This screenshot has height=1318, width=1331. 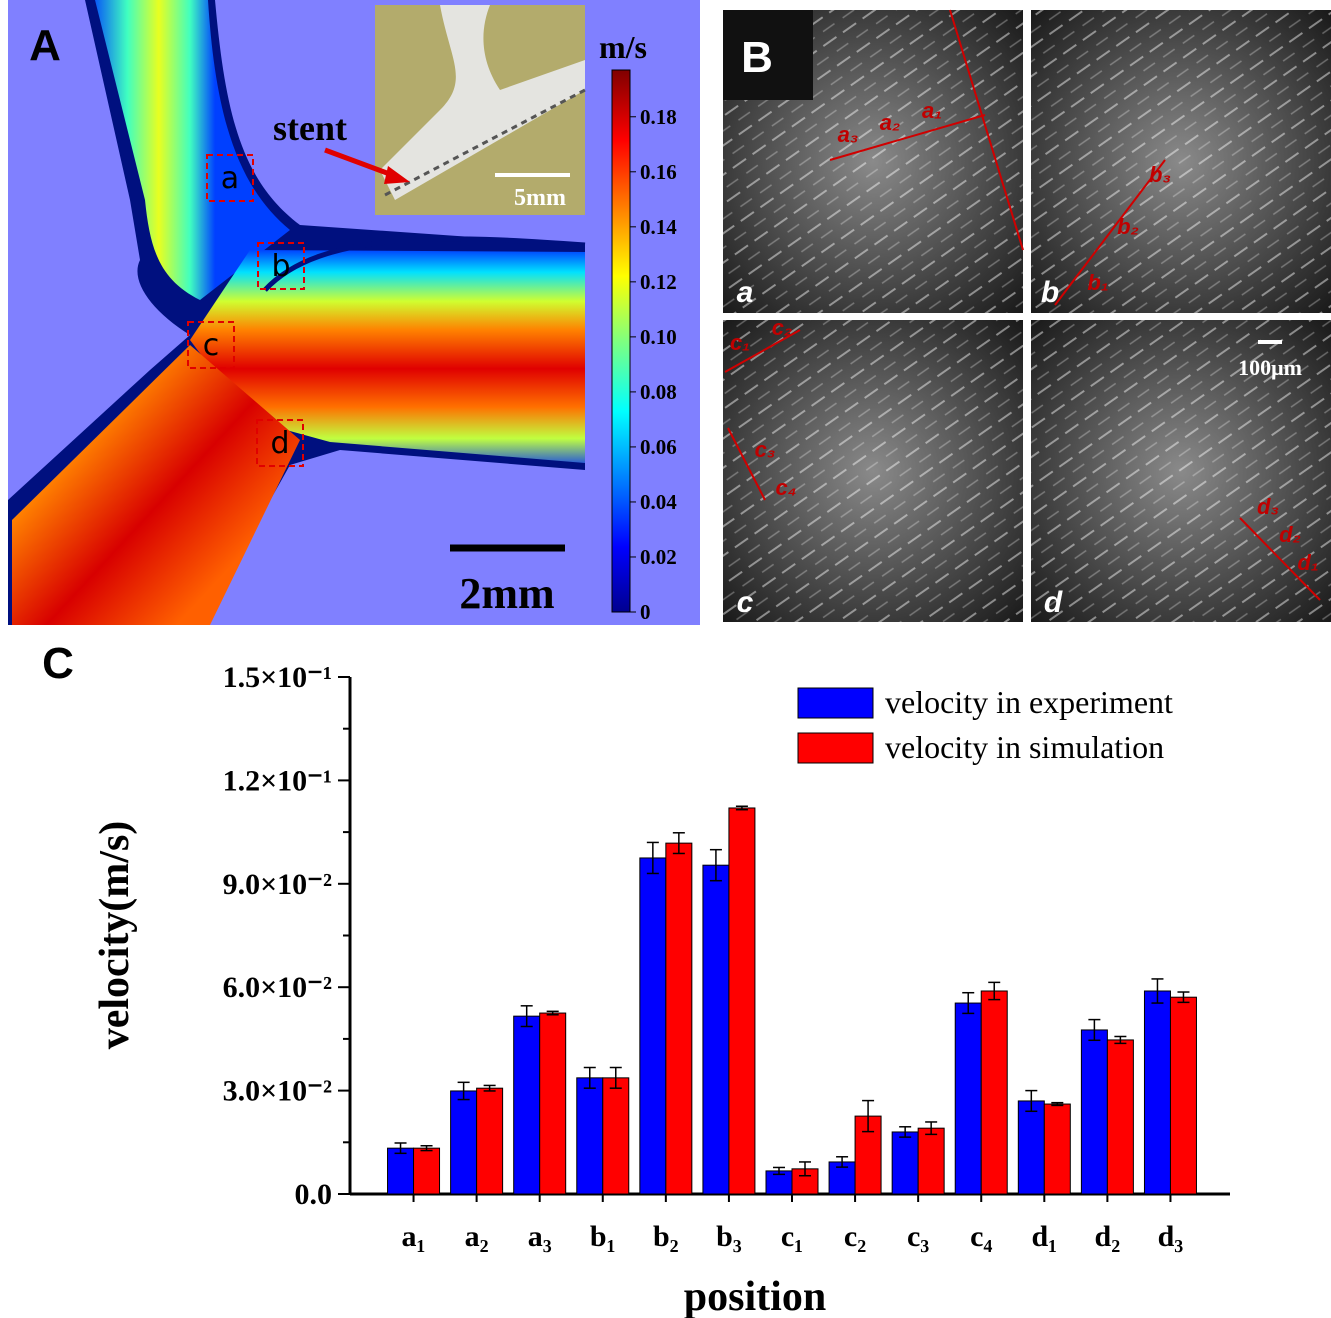 I want to click on x-tick-label: d₂, so click(x=1108, y=1236).